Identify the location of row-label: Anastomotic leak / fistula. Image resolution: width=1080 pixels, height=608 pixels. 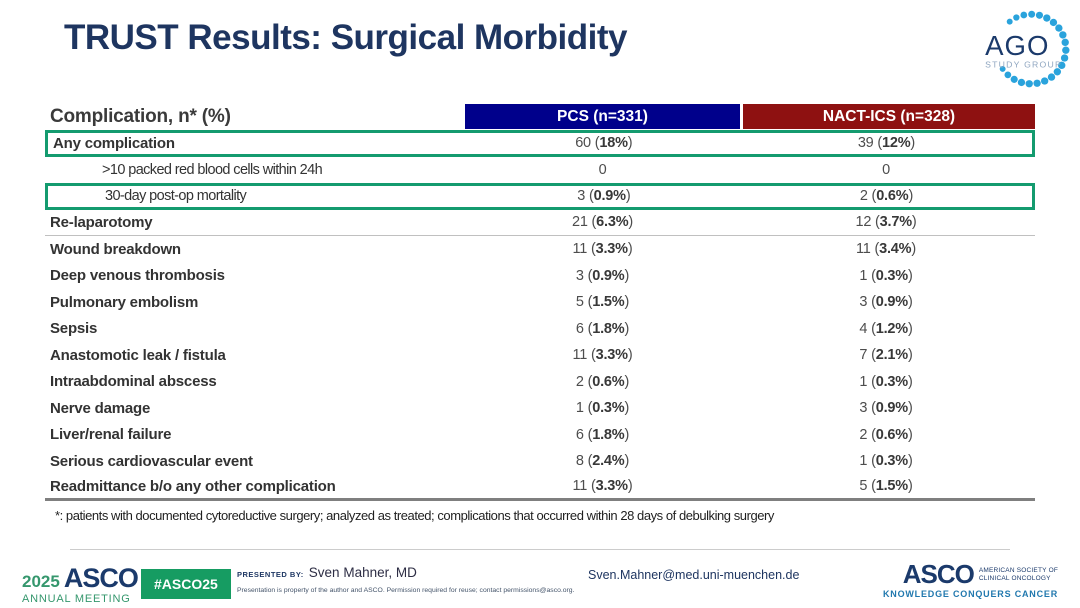
(138, 355).